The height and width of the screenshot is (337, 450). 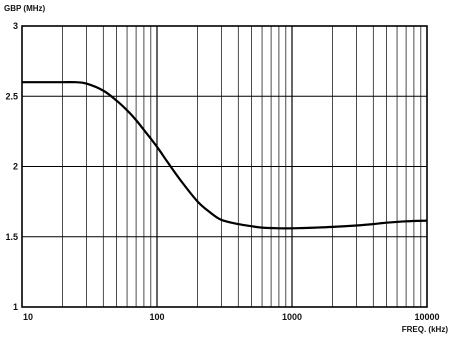 I want to click on x-tick-label: 1000, so click(x=292, y=317).